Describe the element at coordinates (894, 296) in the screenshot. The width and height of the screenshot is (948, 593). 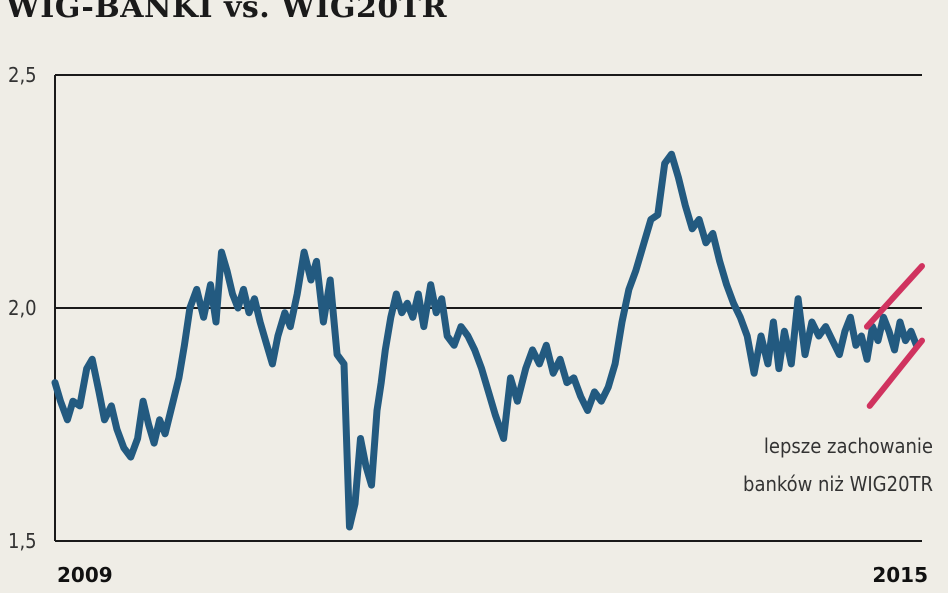
I see `trend-line-upper` at that location.